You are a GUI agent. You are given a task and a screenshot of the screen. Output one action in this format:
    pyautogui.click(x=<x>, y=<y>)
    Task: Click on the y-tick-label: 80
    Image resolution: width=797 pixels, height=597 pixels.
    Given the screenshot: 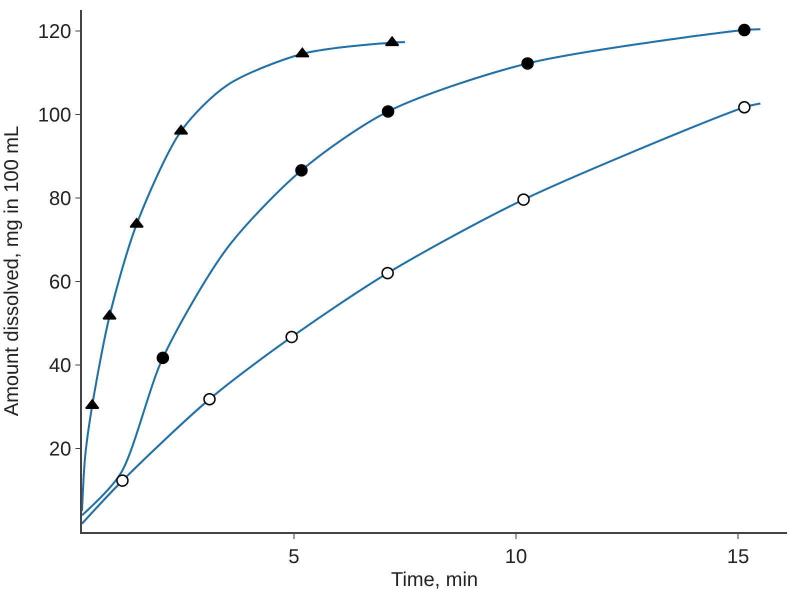 What is the action you would take?
    pyautogui.click(x=60, y=199)
    